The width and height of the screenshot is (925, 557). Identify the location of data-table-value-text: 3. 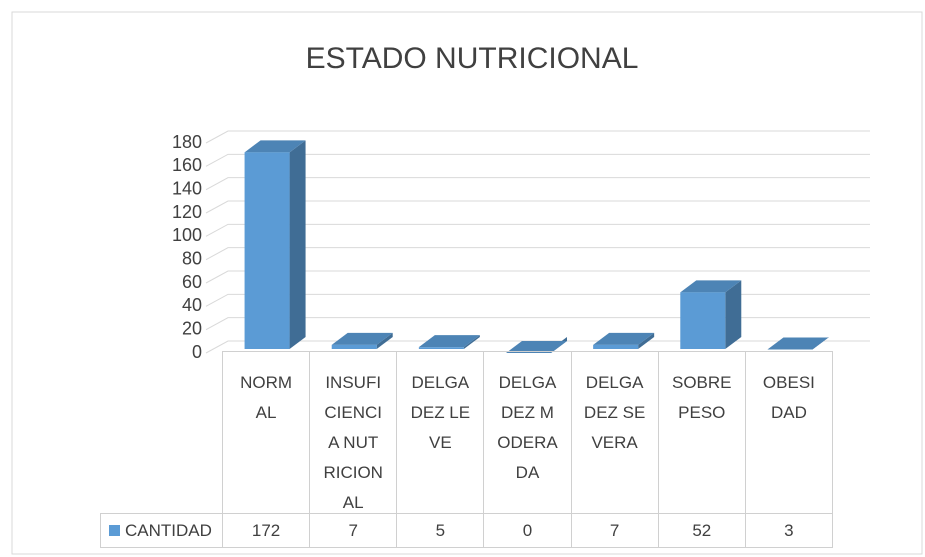
(789, 530).